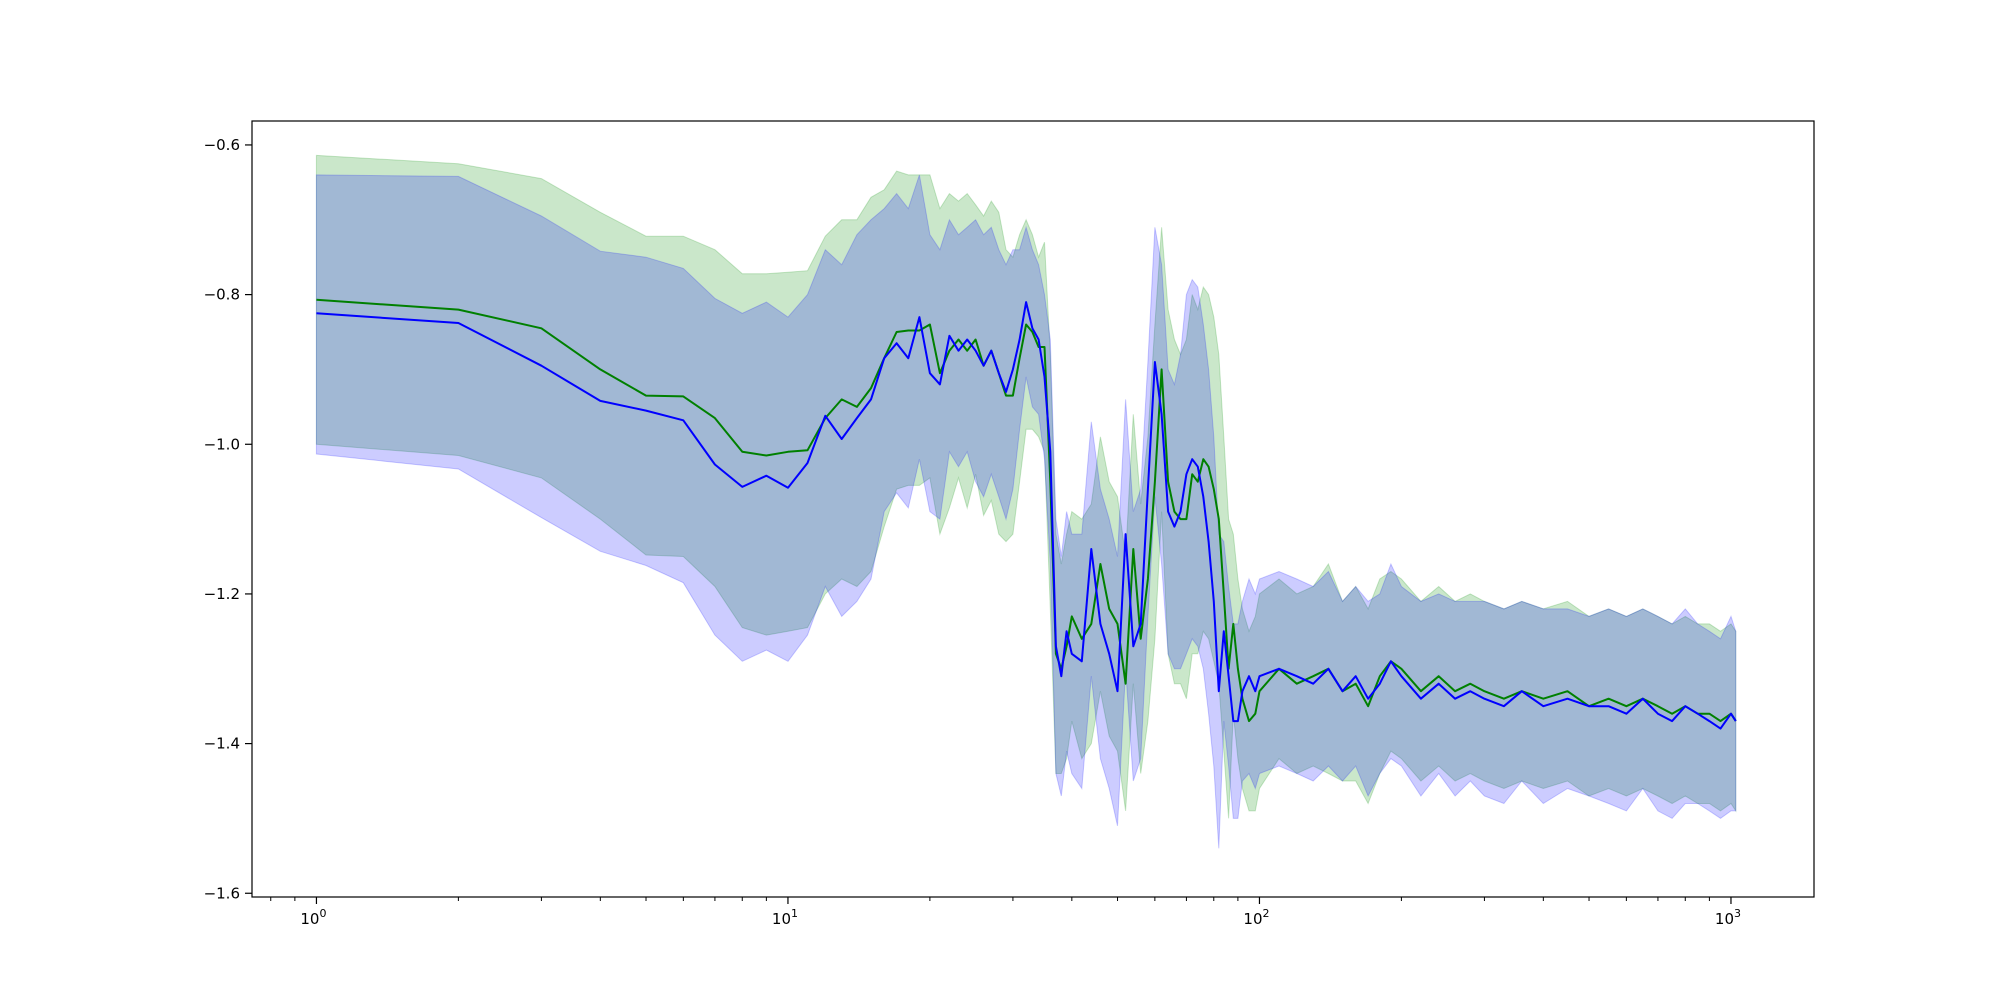  Describe the element at coordinates (222, 444) in the screenshot. I see `y-tick-label: −1.0` at that location.